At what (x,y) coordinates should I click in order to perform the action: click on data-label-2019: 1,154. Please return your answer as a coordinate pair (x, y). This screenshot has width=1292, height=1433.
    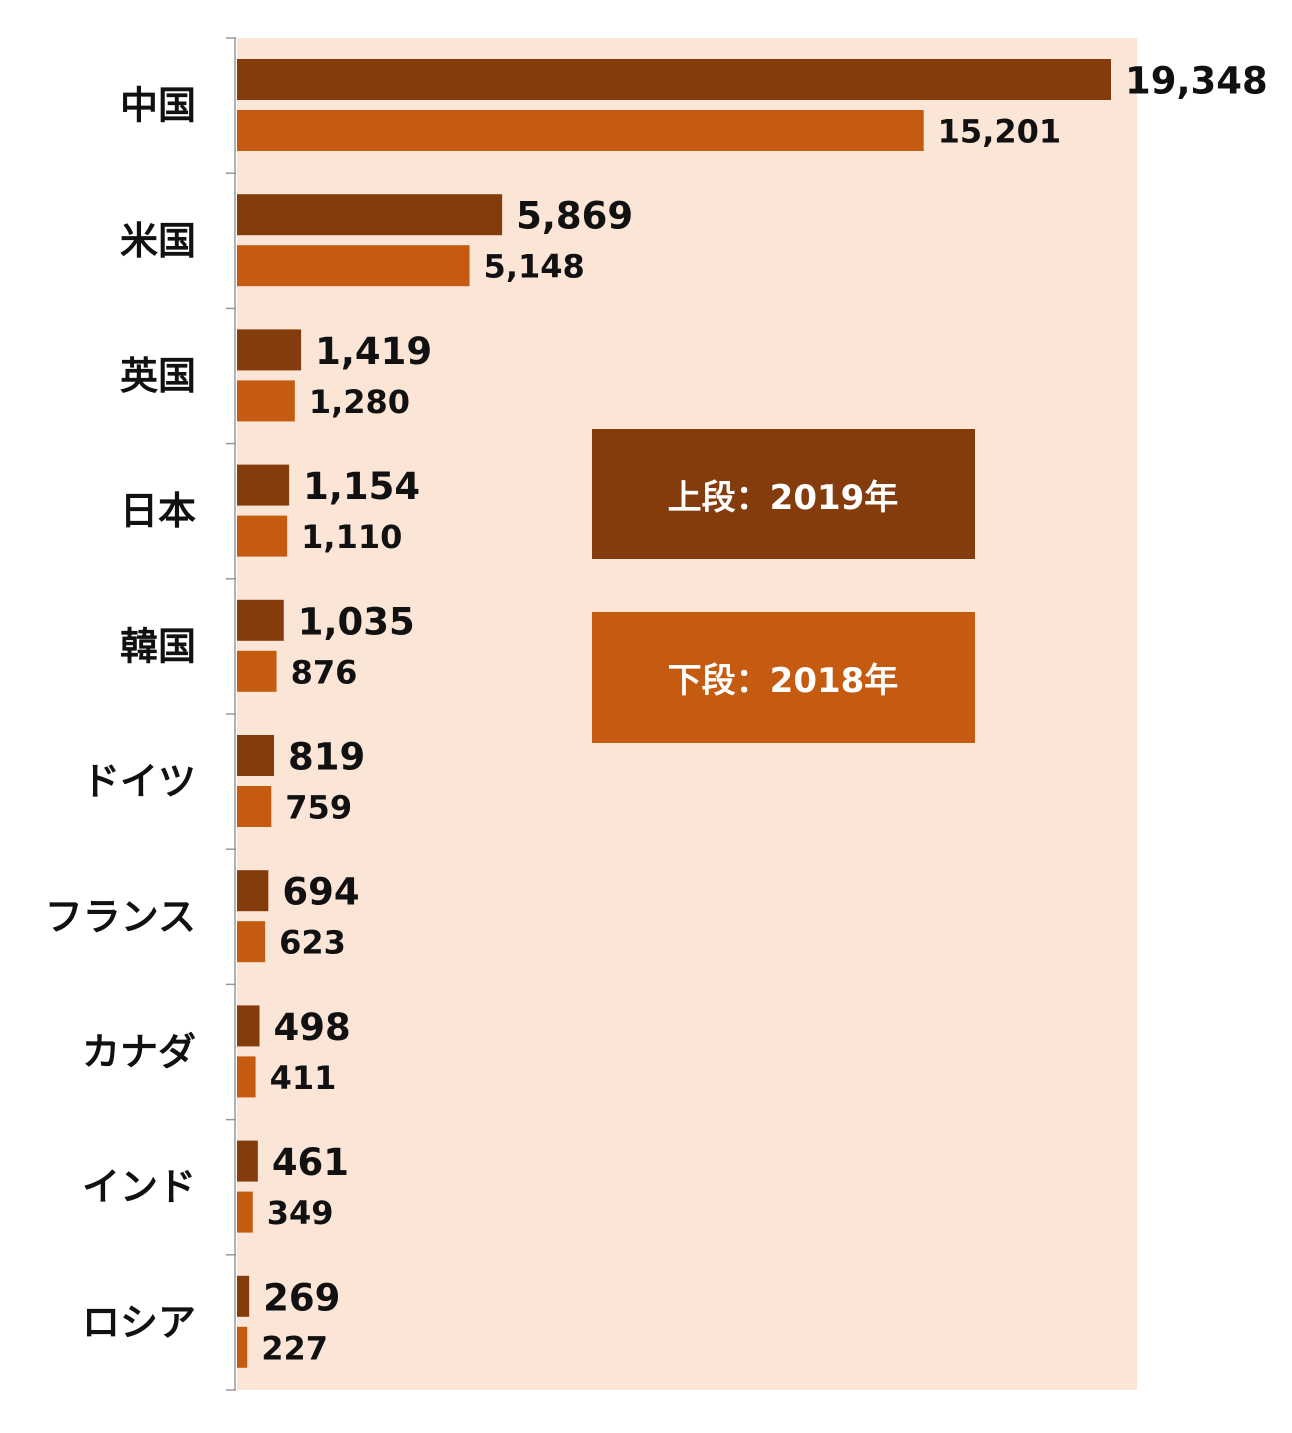
    Looking at the image, I should click on (361, 486).